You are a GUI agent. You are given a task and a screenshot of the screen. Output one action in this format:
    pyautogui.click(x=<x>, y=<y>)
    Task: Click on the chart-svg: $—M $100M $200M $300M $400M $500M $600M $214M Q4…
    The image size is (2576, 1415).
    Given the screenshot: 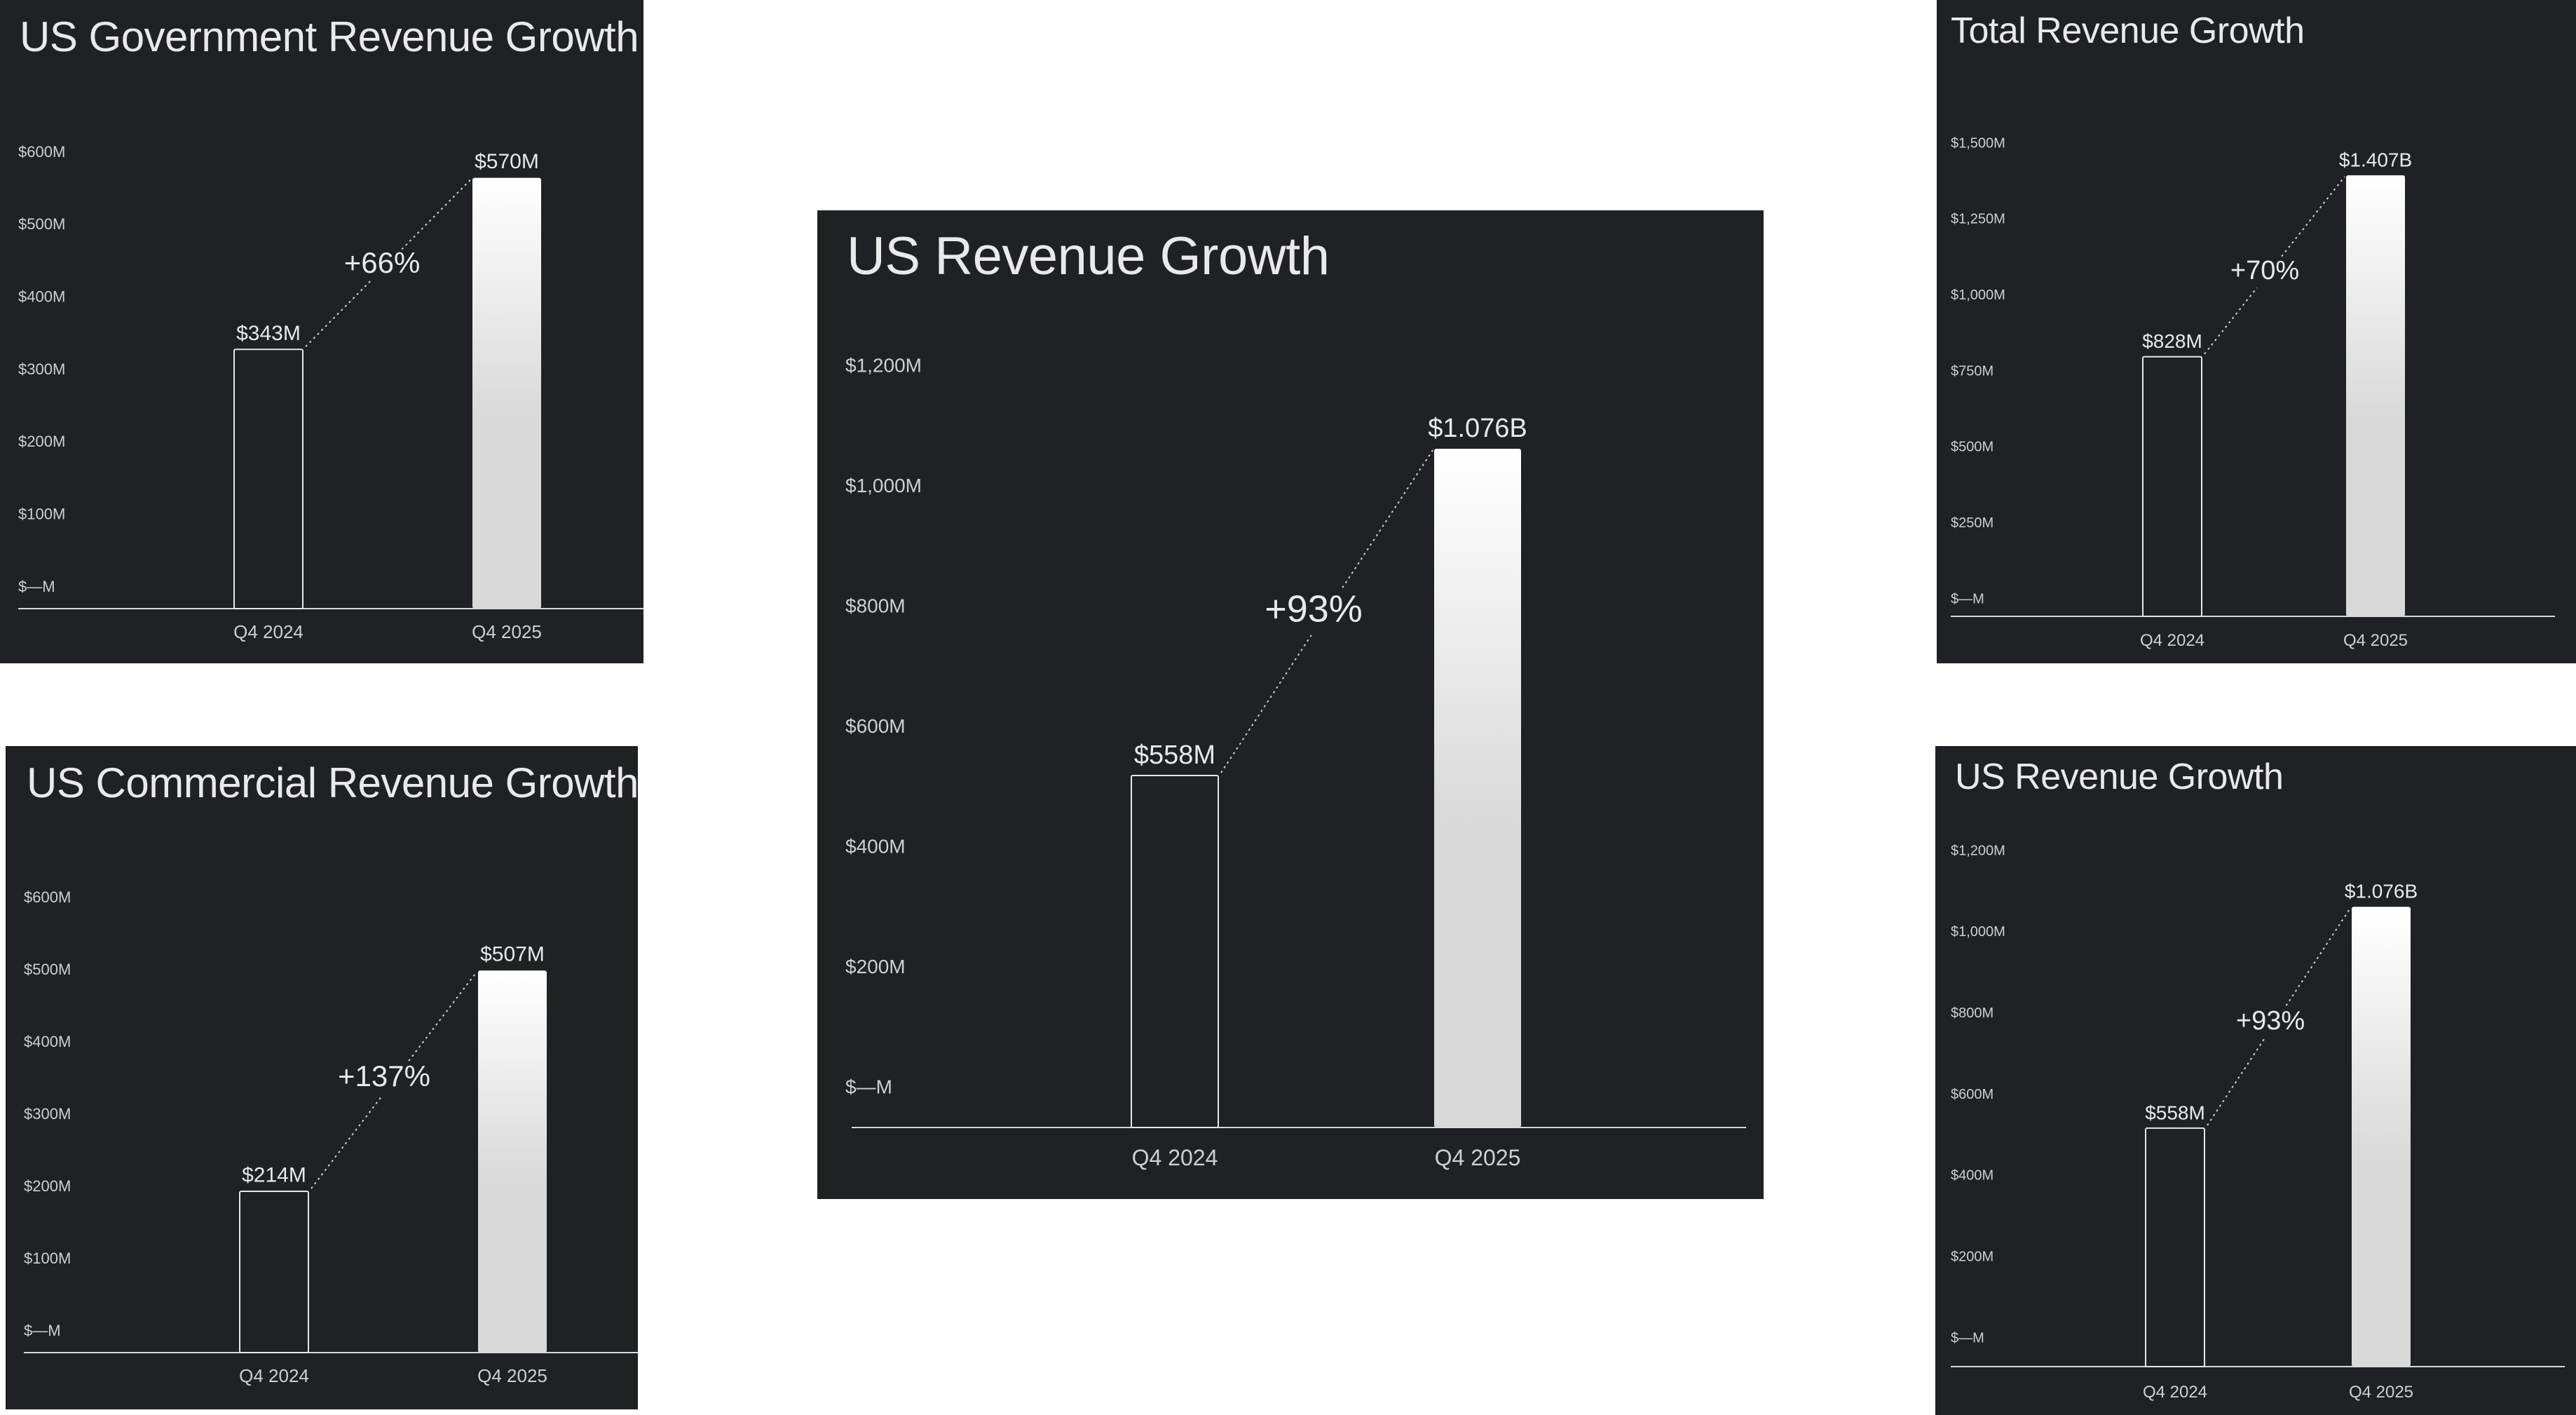 What is the action you would take?
    pyautogui.click(x=331, y=1137)
    